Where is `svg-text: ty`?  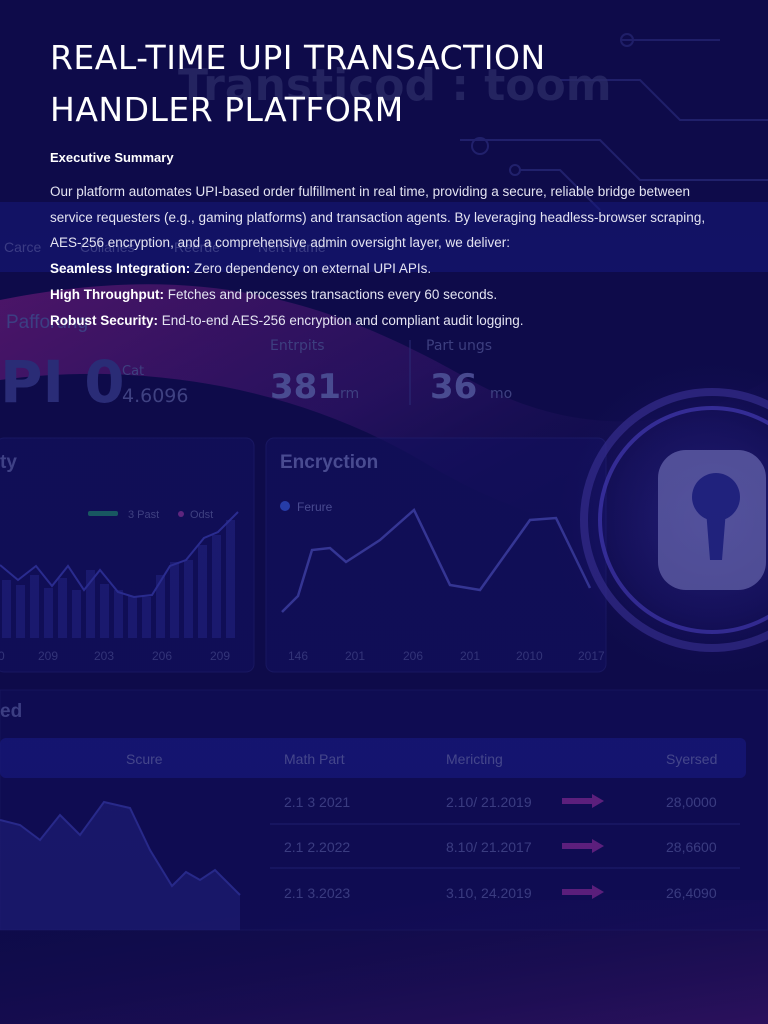 svg-text: ty is located at coordinates (8, 462).